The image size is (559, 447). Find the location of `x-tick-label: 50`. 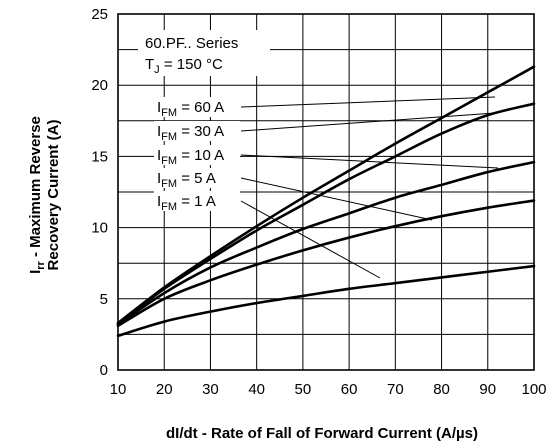

x-tick-label: 50 is located at coordinates (303, 389).